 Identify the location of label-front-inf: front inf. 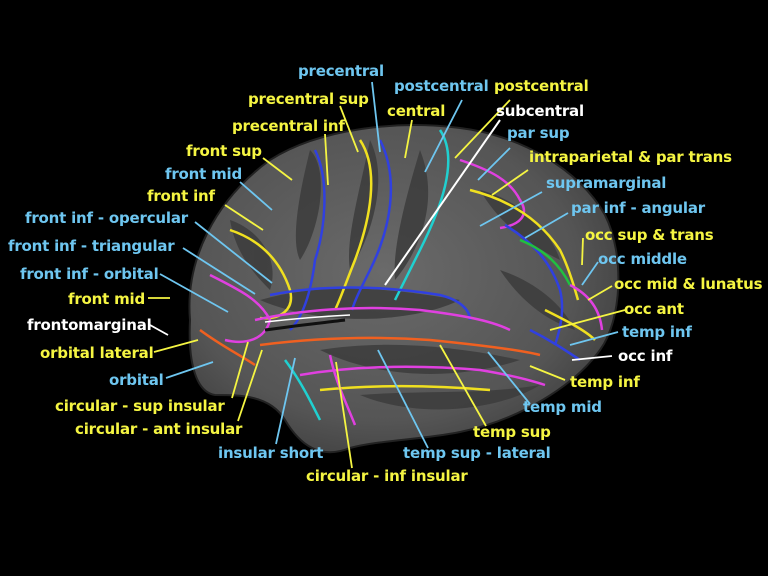
(181, 196).